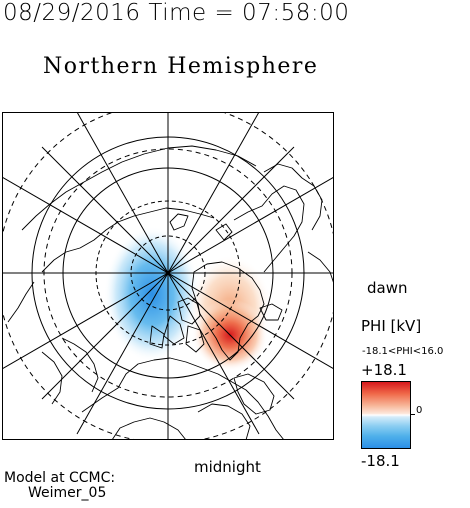 The height and width of the screenshot is (508, 470). What do you see at coordinates (403, 351) in the screenshot?
I see `colorbar-range-text: -18.1<PHI<16.0` at bounding box center [403, 351].